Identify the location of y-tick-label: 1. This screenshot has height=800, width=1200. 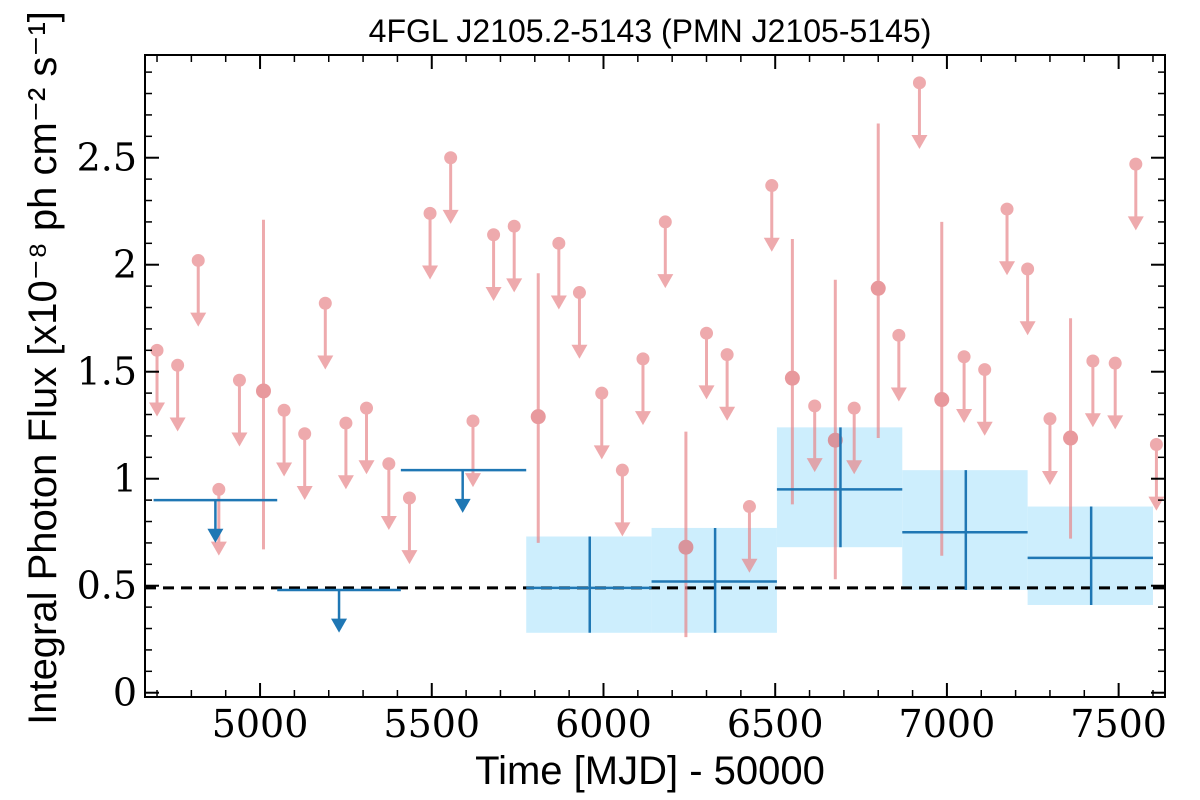
(125, 479).